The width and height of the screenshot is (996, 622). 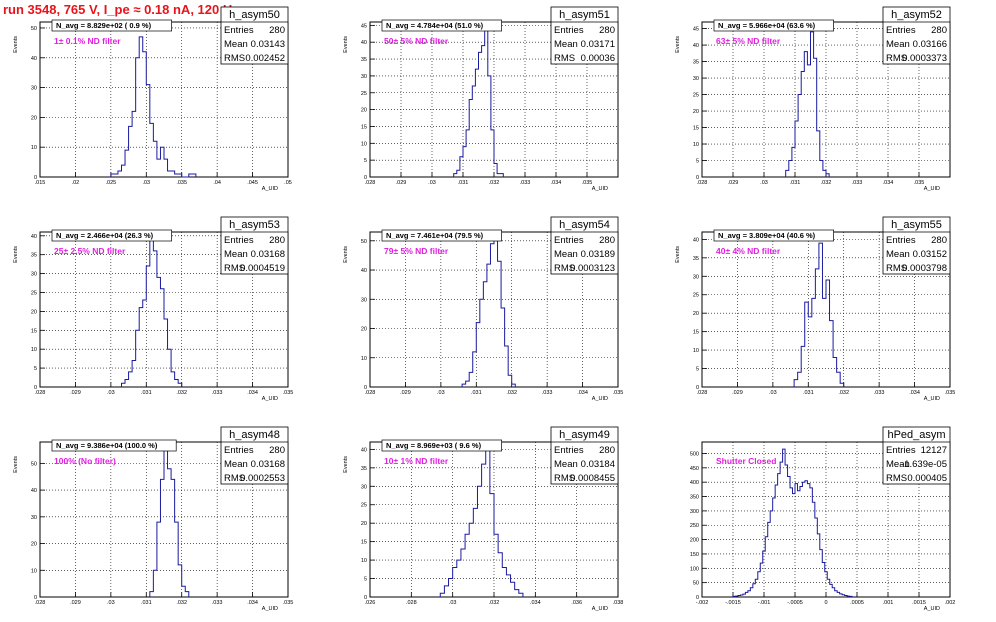 What do you see at coordinates (262, 268) in the screenshot?
I see `stats-value-rms: 0.0004519` at bounding box center [262, 268].